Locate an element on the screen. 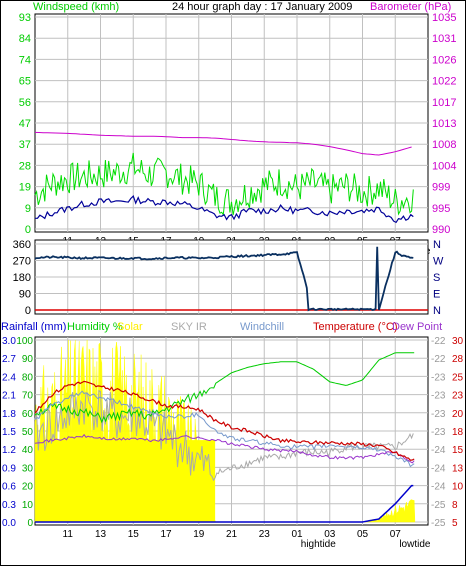 This screenshot has height=571, width=466. humidity-tick-label: 30 is located at coordinates (28, 468).